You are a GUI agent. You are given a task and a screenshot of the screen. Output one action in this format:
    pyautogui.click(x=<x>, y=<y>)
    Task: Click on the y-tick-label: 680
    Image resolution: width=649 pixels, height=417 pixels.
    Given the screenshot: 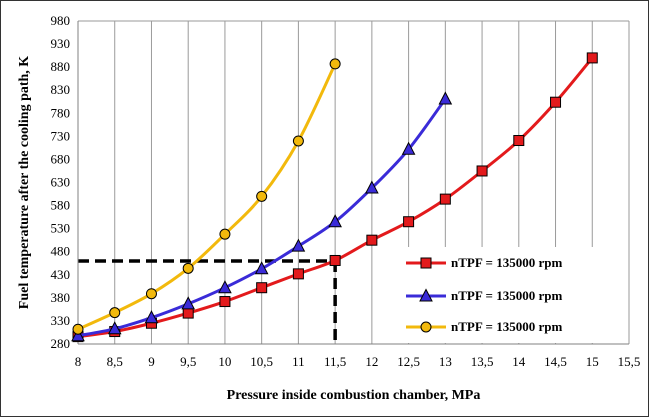 What is the action you would take?
    pyautogui.click(x=61, y=158)
    